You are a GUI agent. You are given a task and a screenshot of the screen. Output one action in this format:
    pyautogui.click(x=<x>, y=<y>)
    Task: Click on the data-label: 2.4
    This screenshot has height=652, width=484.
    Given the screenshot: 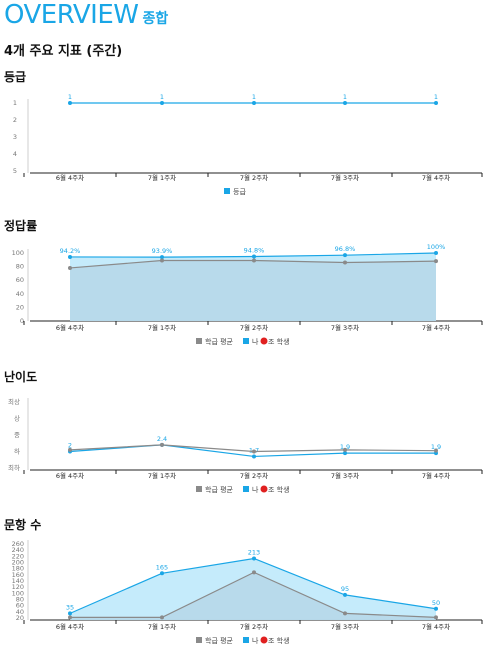 What is the action you would take?
    pyautogui.click(x=162, y=439)
    